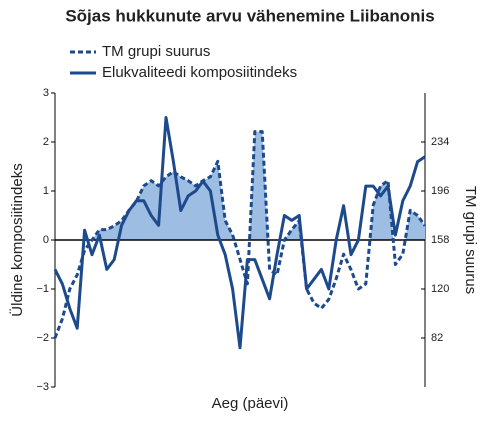  What do you see at coordinates (156, 51) in the screenshot?
I see `legend-label: TM grupi suurus` at bounding box center [156, 51].